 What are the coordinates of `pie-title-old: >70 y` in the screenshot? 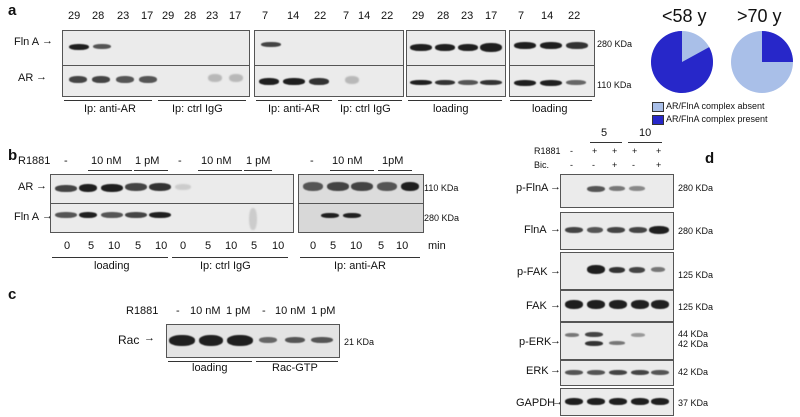 It's located at (759, 16).